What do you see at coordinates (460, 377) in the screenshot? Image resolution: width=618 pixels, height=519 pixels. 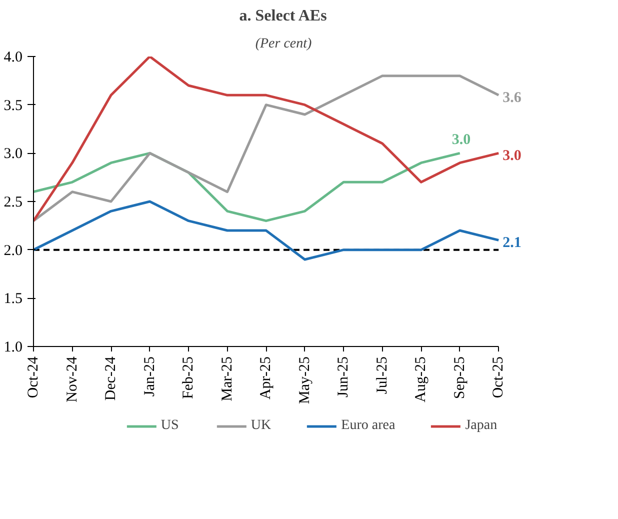 I see `x-tick-label: Sep-25` at bounding box center [460, 377].